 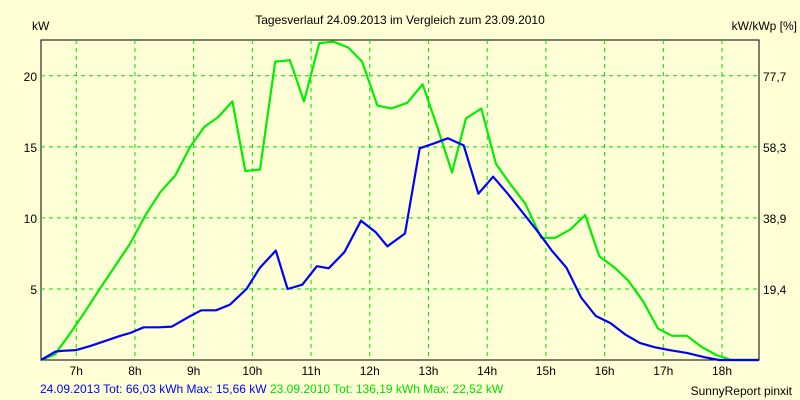 I want to click on x-tick-label: 17h, so click(x=663, y=371).